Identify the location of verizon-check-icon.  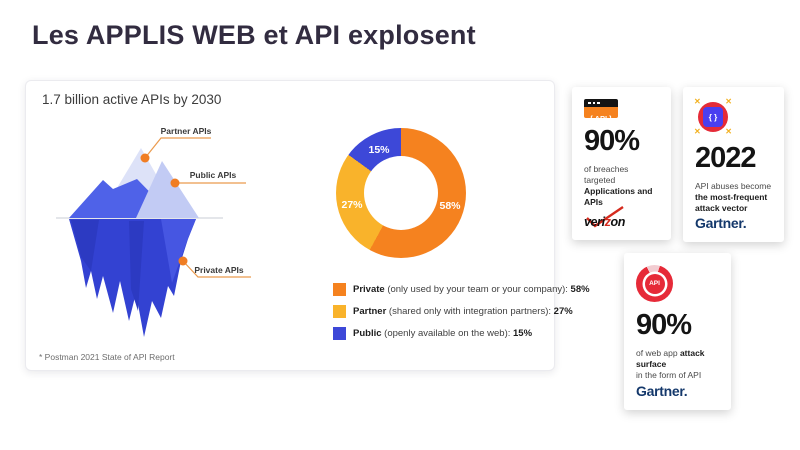
(605, 217).